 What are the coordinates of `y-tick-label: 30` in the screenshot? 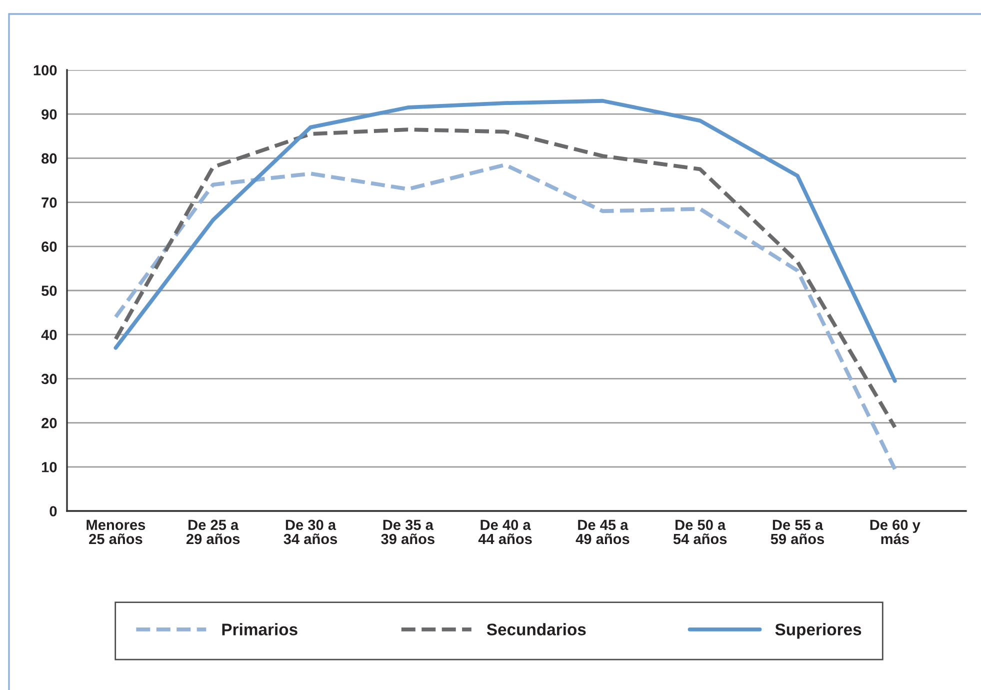 It's located at (49, 379).